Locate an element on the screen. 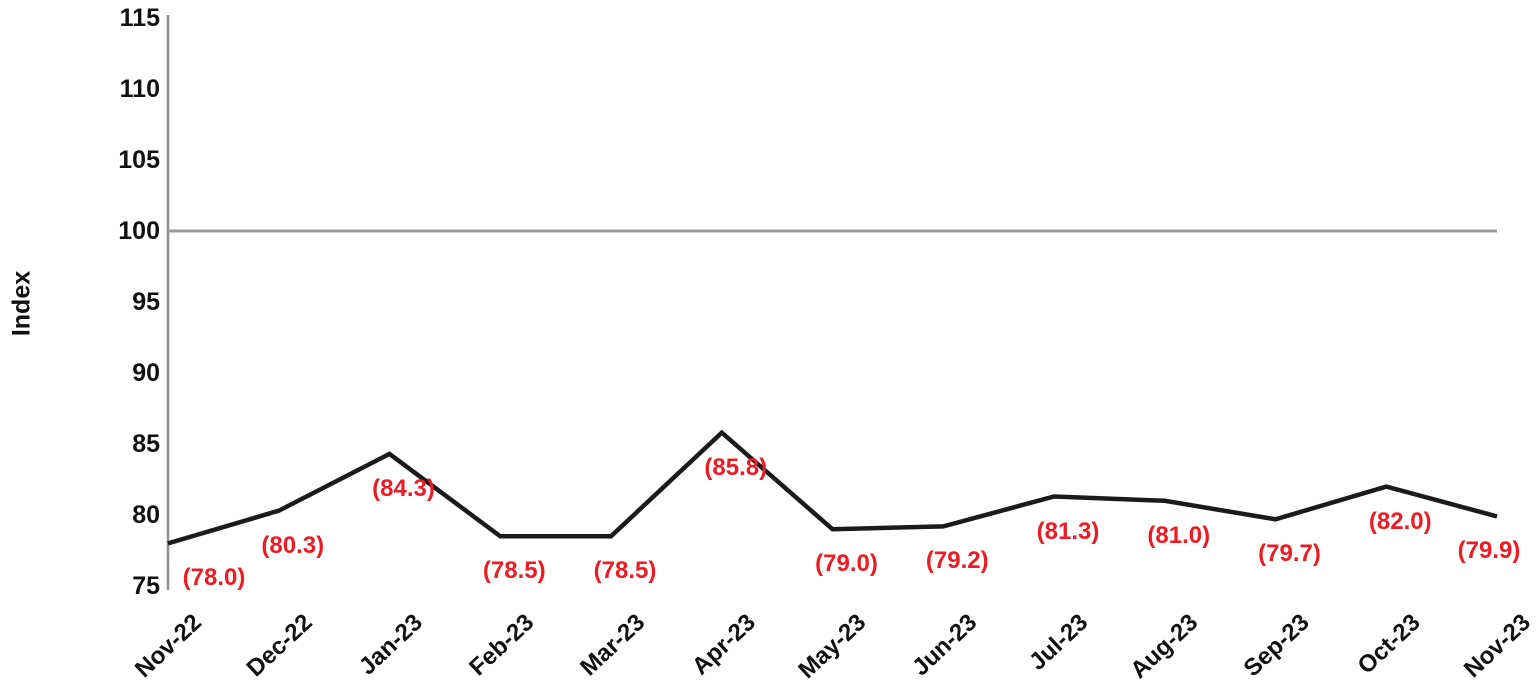  y-tick-label: 85 is located at coordinates (146, 443).